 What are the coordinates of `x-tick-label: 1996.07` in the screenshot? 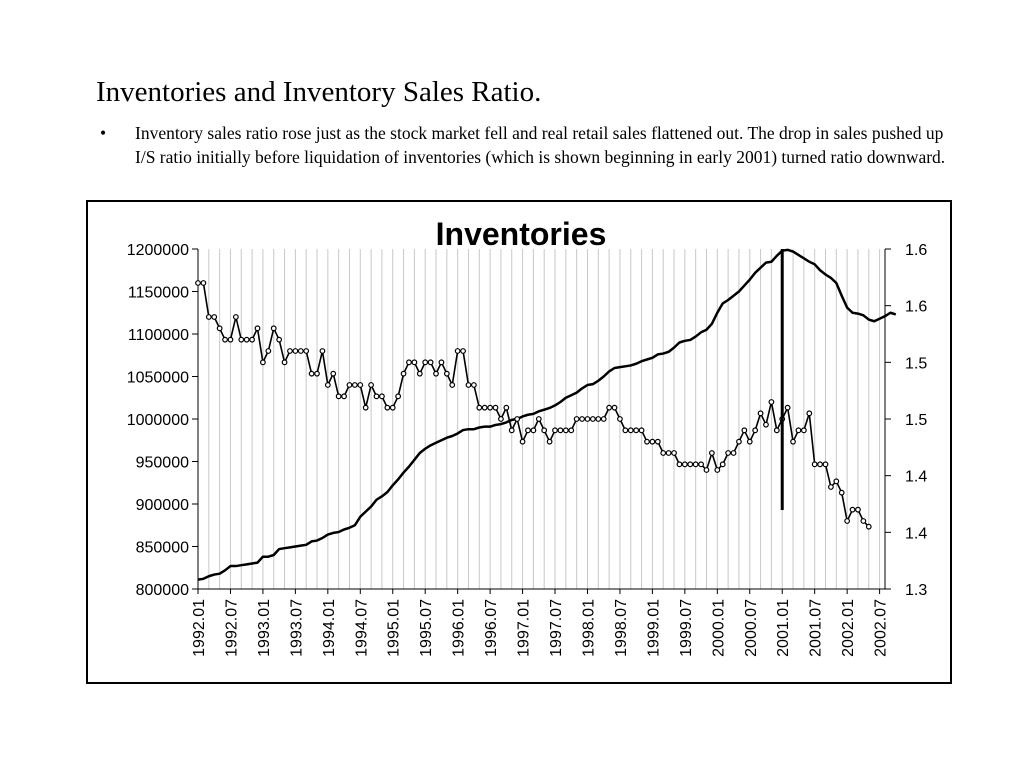 It's located at (491, 628).